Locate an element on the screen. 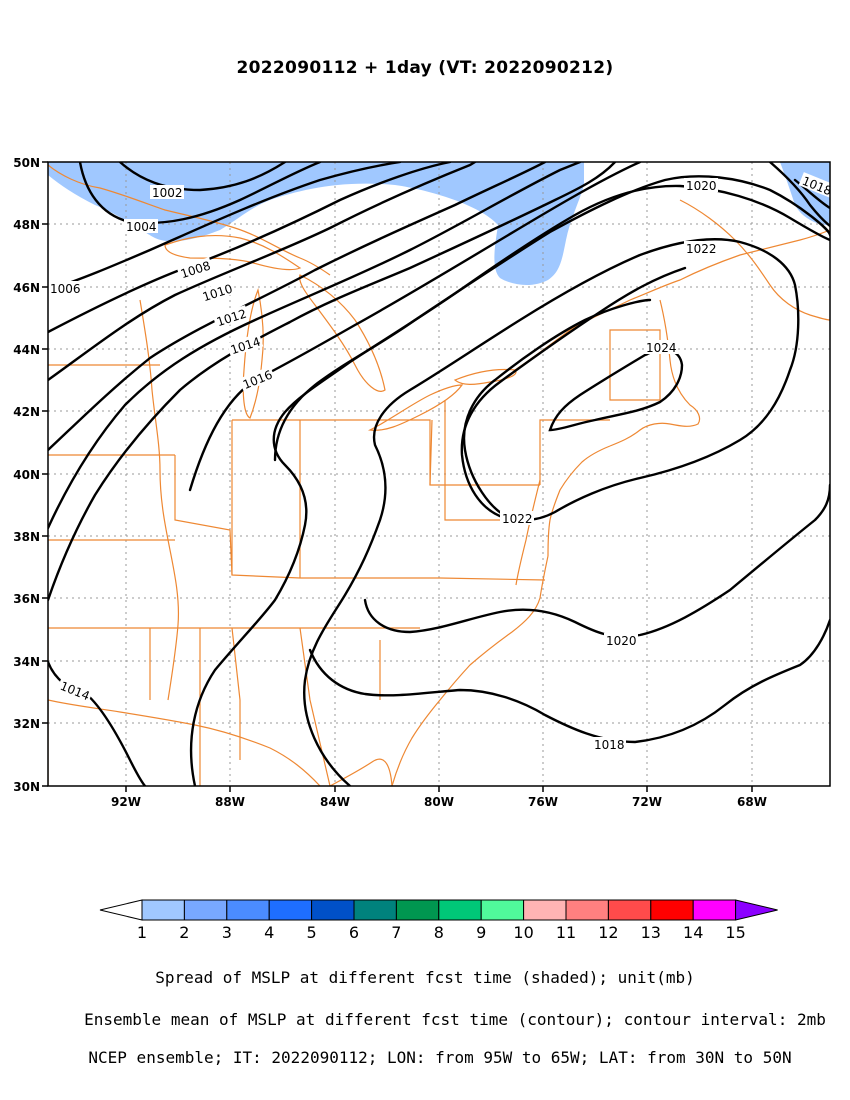  lon-label: 92W is located at coordinates (126, 802).